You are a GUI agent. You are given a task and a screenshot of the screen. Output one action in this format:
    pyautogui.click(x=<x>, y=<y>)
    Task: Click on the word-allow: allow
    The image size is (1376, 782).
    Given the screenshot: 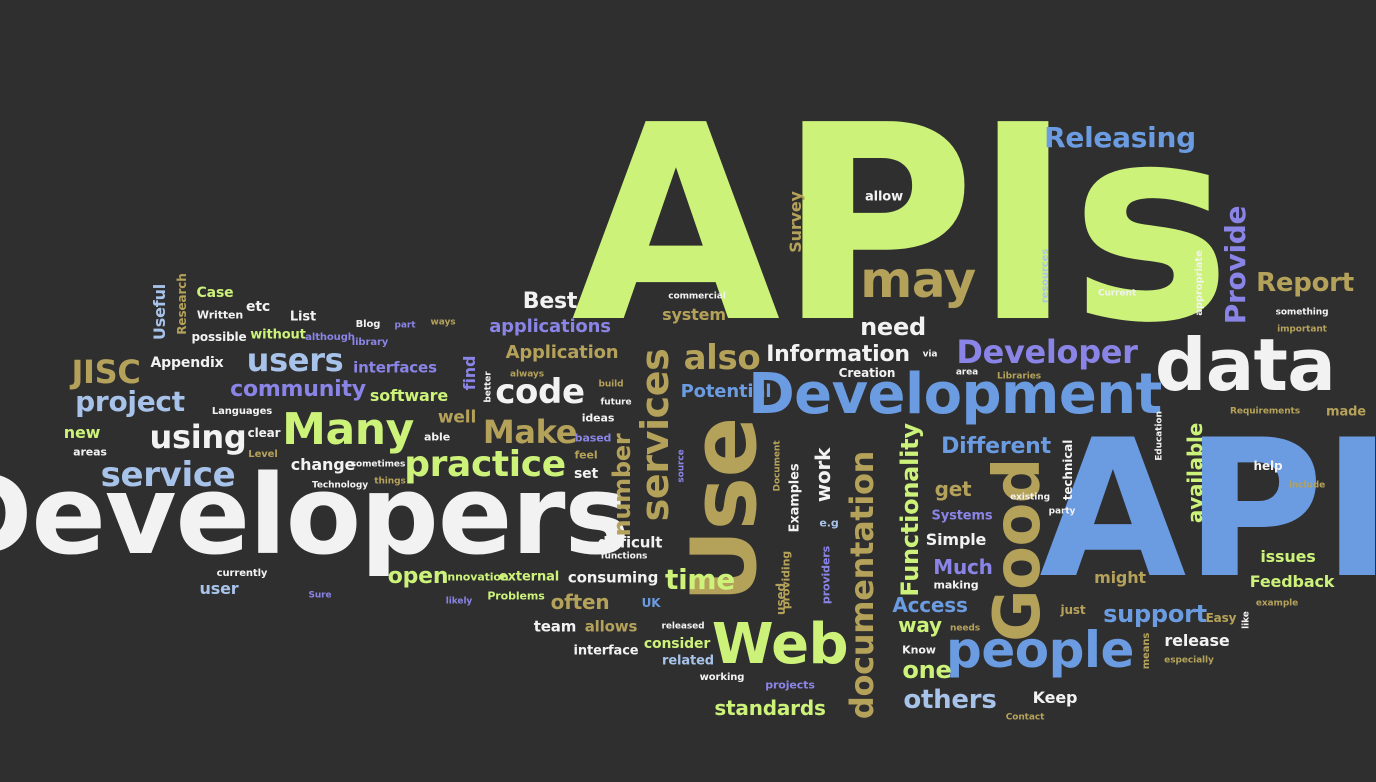 What is the action you would take?
    pyautogui.click(x=884, y=197)
    